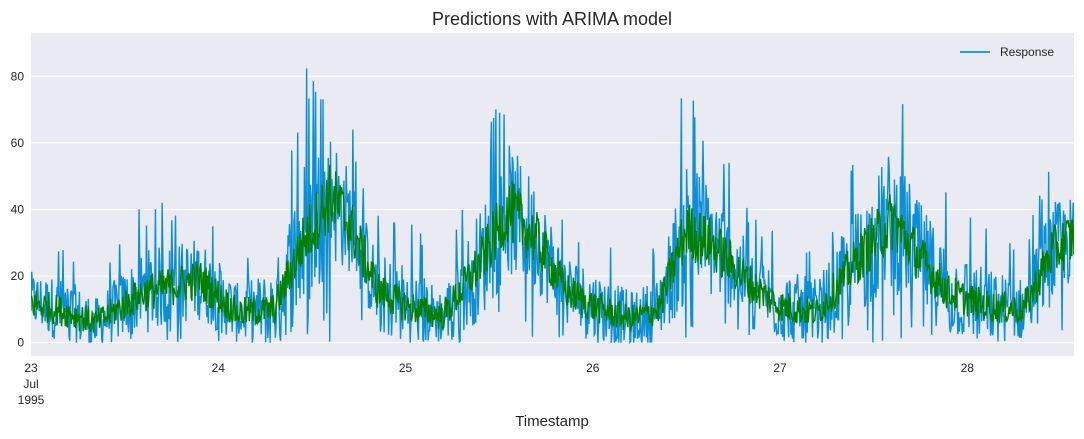 This screenshot has width=1084, height=439. Describe the element at coordinates (20, 343) in the screenshot. I see `y-tick-label: 0` at that location.